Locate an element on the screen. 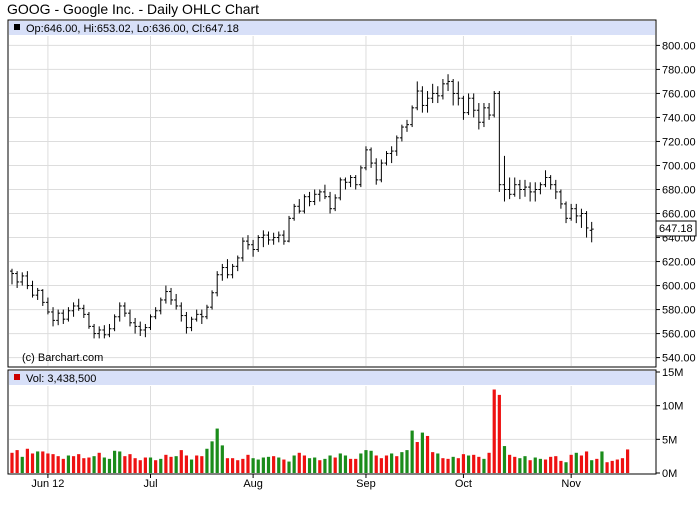 This screenshot has height=512, width=700. last-price-tag is located at coordinates (676, 228).